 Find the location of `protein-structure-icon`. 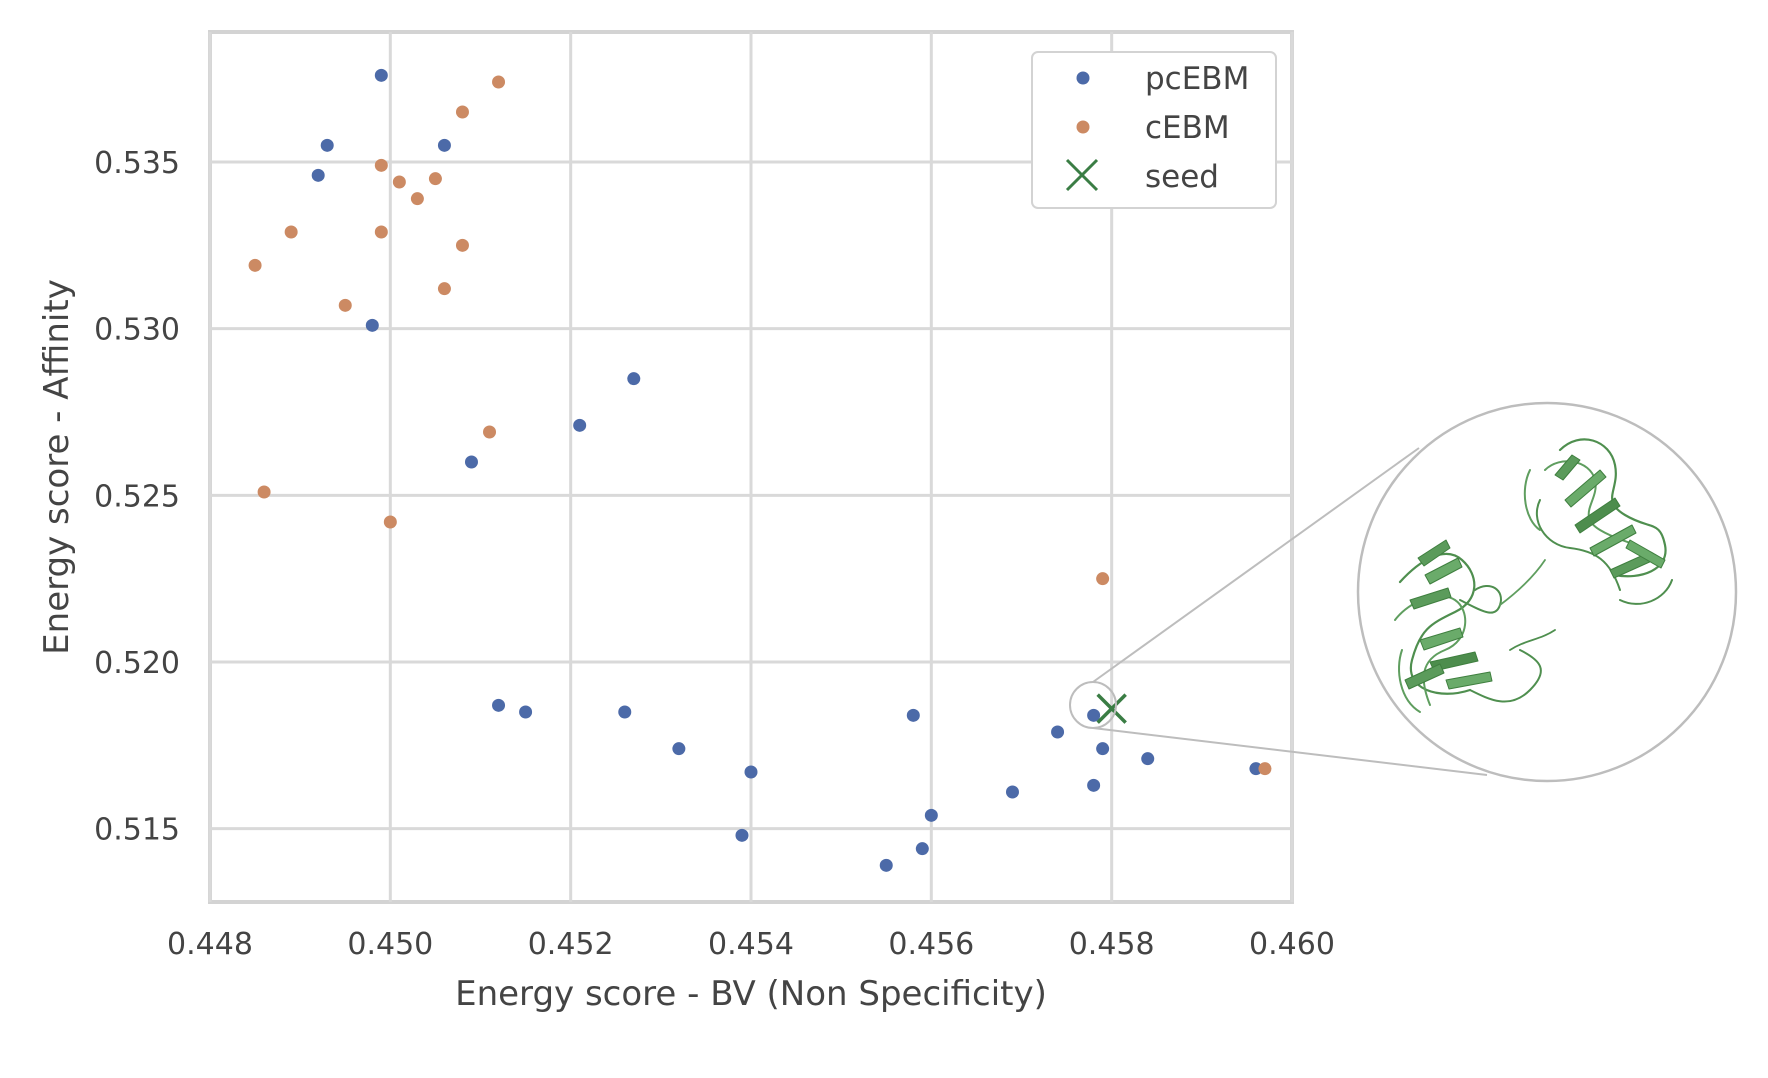

protein-structure-icon is located at coordinates (1547, 592).